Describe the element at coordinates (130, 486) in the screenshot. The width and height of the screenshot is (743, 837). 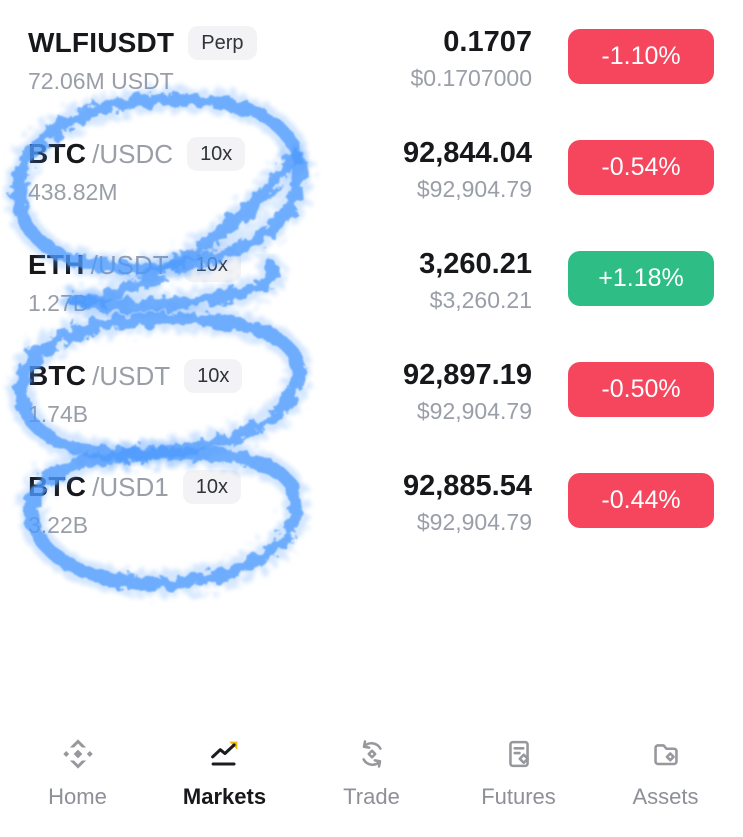
I see `pair-quote: /USD1` at that location.